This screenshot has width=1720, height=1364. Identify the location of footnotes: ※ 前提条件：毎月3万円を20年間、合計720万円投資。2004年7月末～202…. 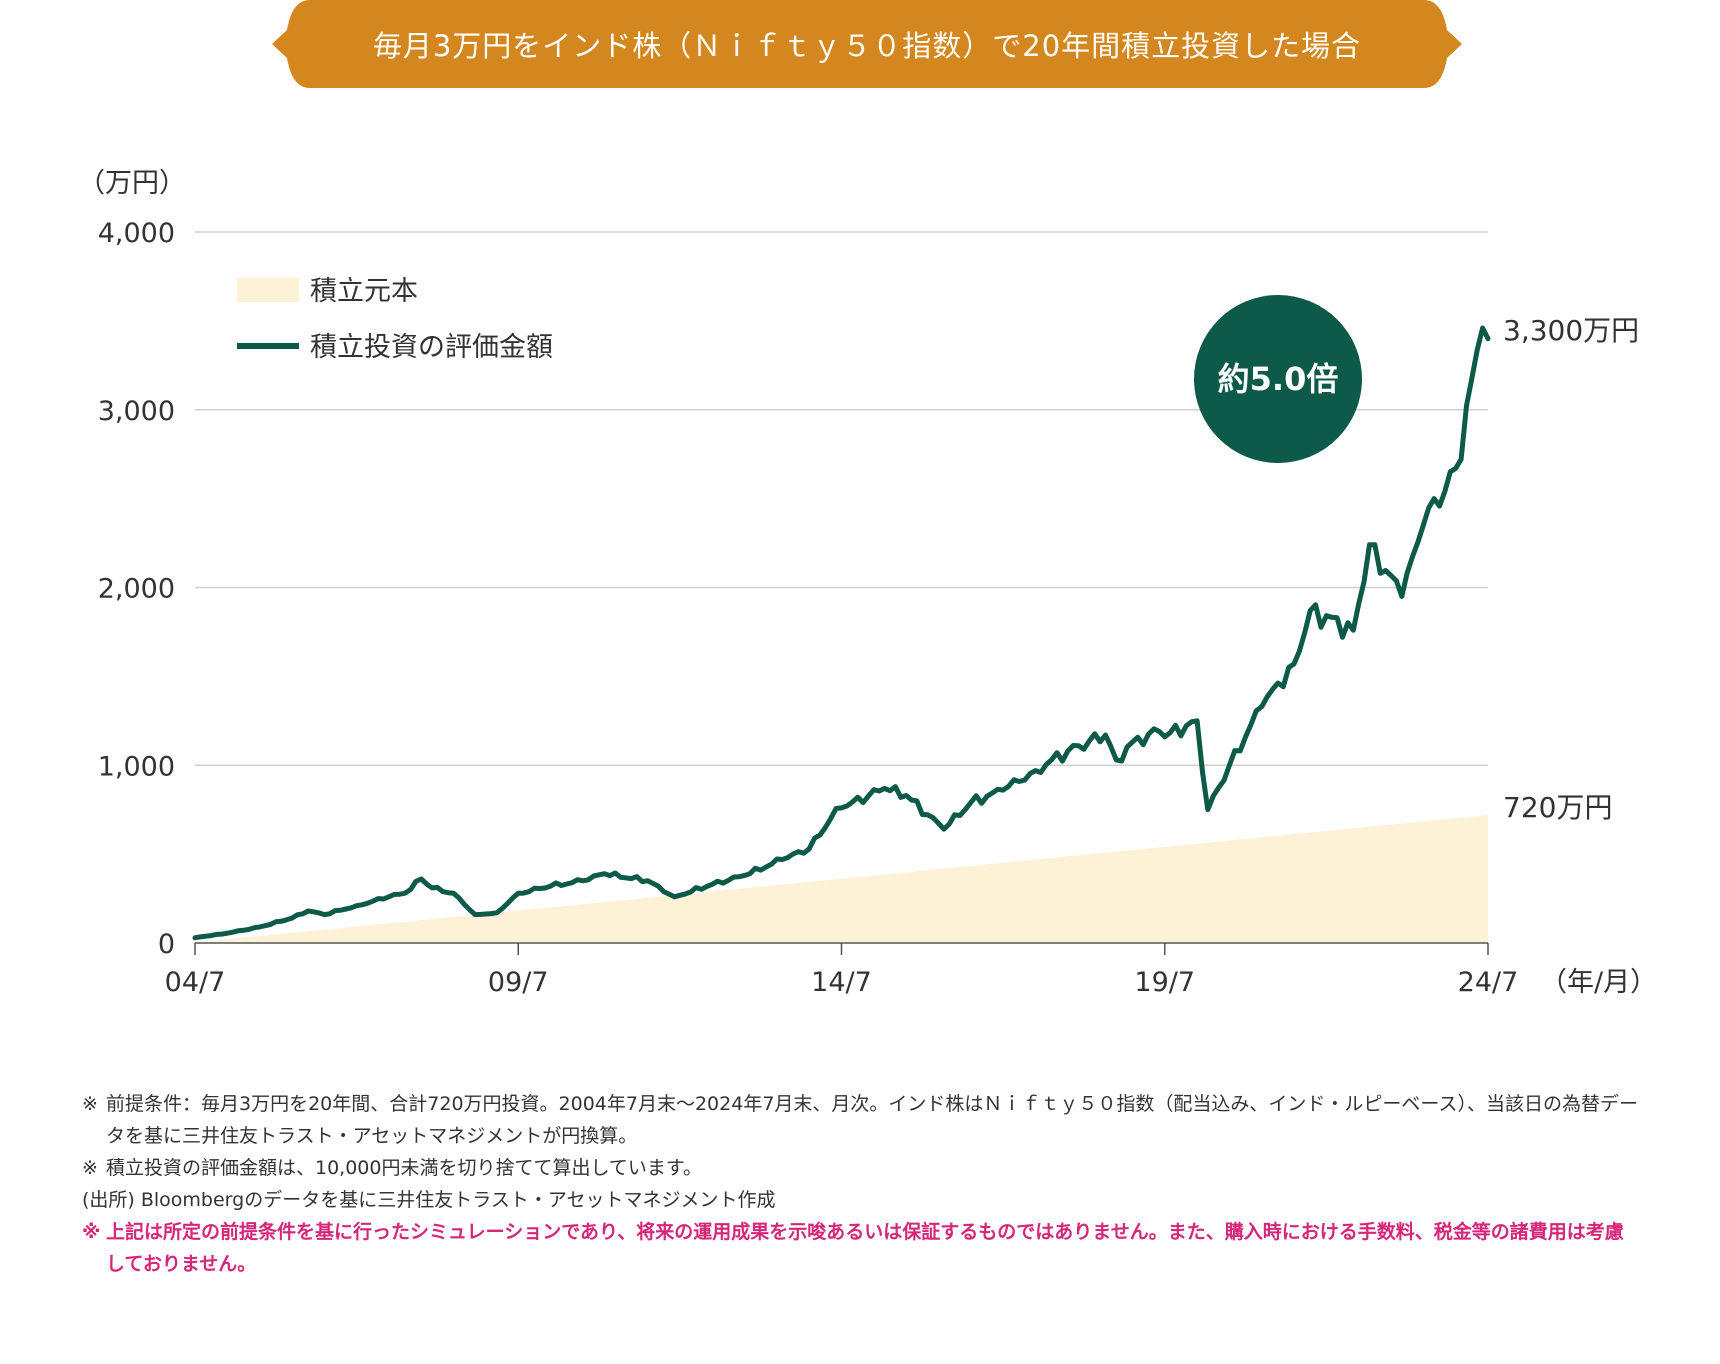
(862, 1184).